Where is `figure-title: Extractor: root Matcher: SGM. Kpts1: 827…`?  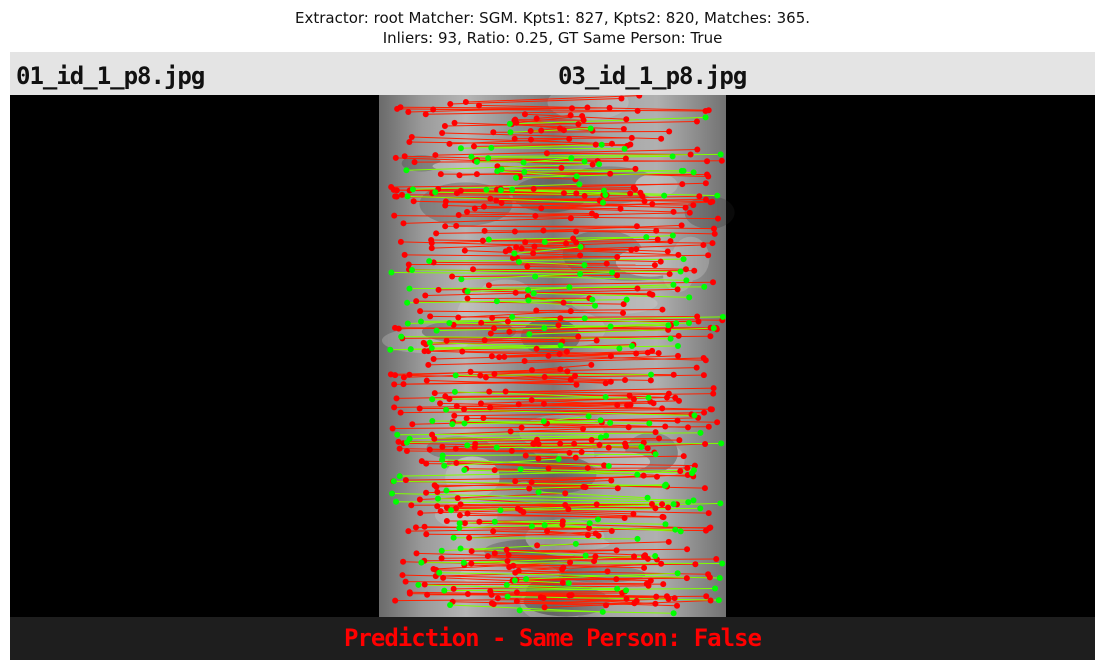 figure-title: Extractor: root Matcher: SGM. Kpts1: 827… is located at coordinates (552, 28).